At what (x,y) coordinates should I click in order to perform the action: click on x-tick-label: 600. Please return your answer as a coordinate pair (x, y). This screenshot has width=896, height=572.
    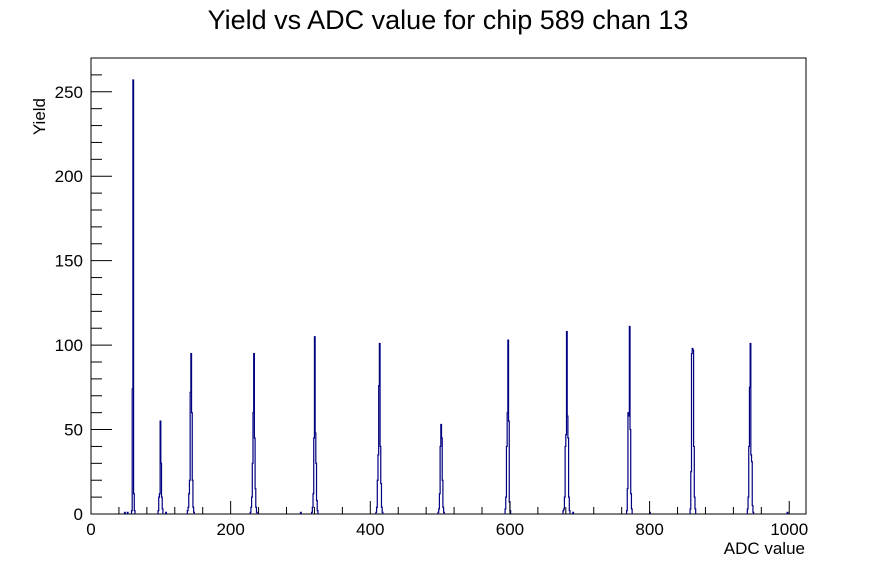
    Looking at the image, I should click on (510, 529).